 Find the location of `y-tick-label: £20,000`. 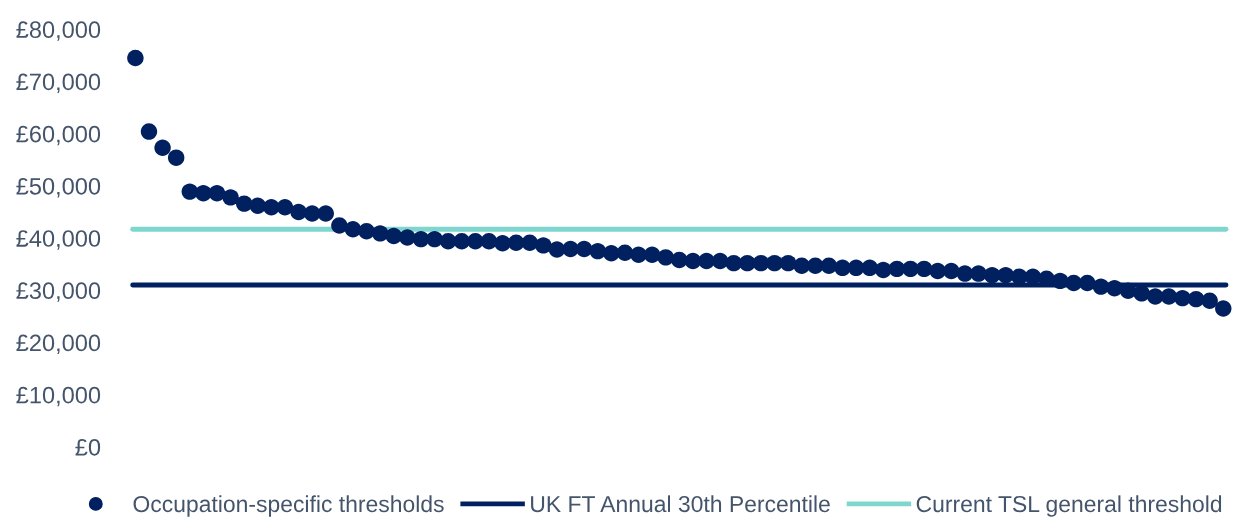

y-tick-label: £20,000 is located at coordinates (58, 344).